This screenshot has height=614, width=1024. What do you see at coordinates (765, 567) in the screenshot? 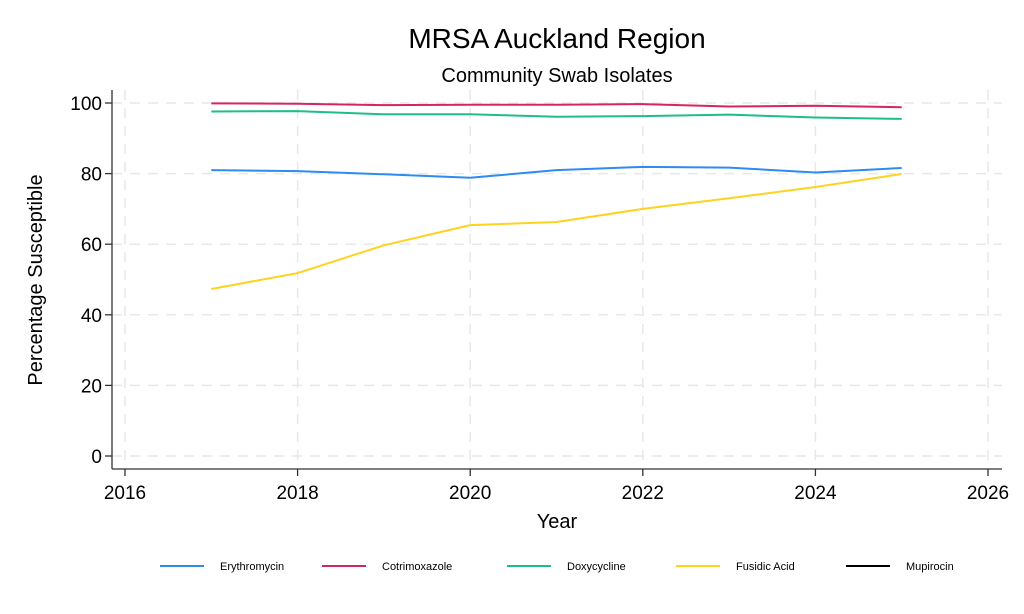
I see `legend-label: Fusidic Acid` at bounding box center [765, 567].